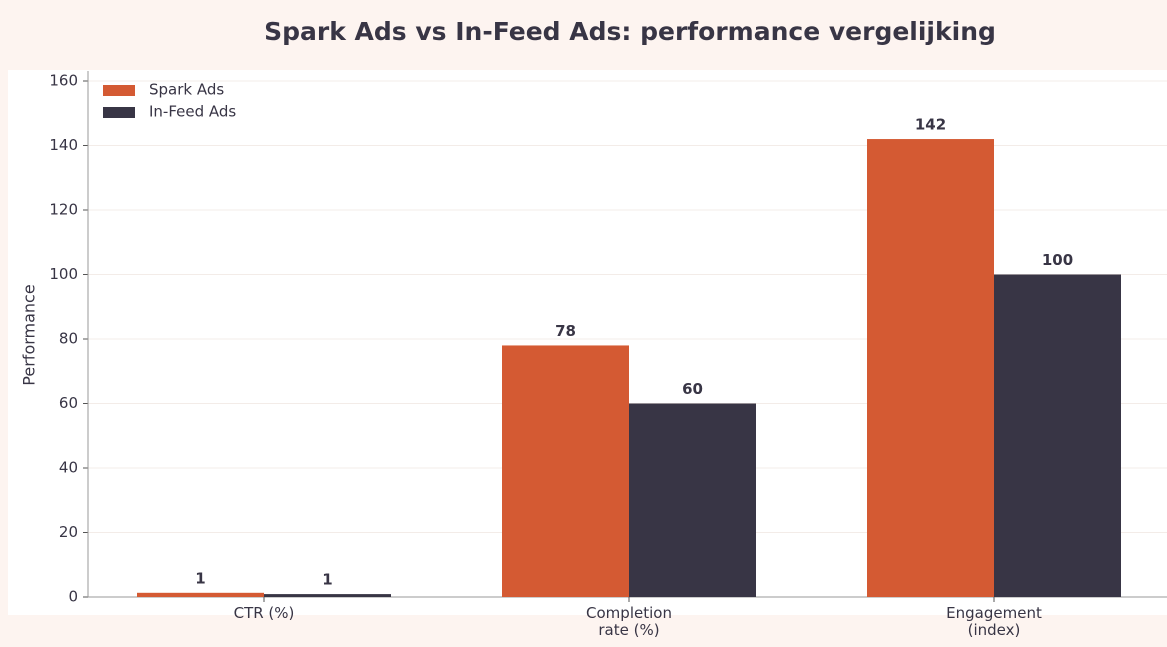 This screenshot has width=1167, height=647. What do you see at coordinates (930, 125) in the screenshot?
I see `data-label: 142` at bounding box center [930, 125].